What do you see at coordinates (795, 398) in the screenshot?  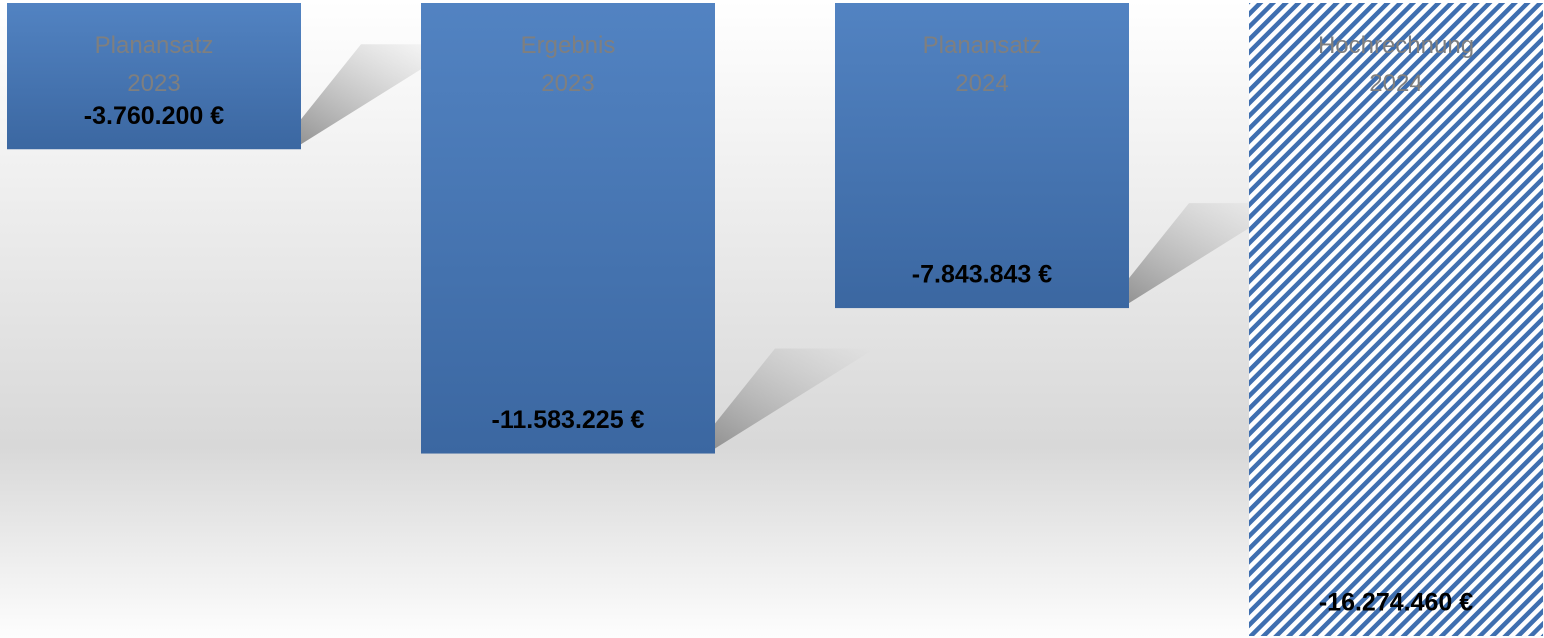 I see `bar-shadow` at bounding box center [795, 398].